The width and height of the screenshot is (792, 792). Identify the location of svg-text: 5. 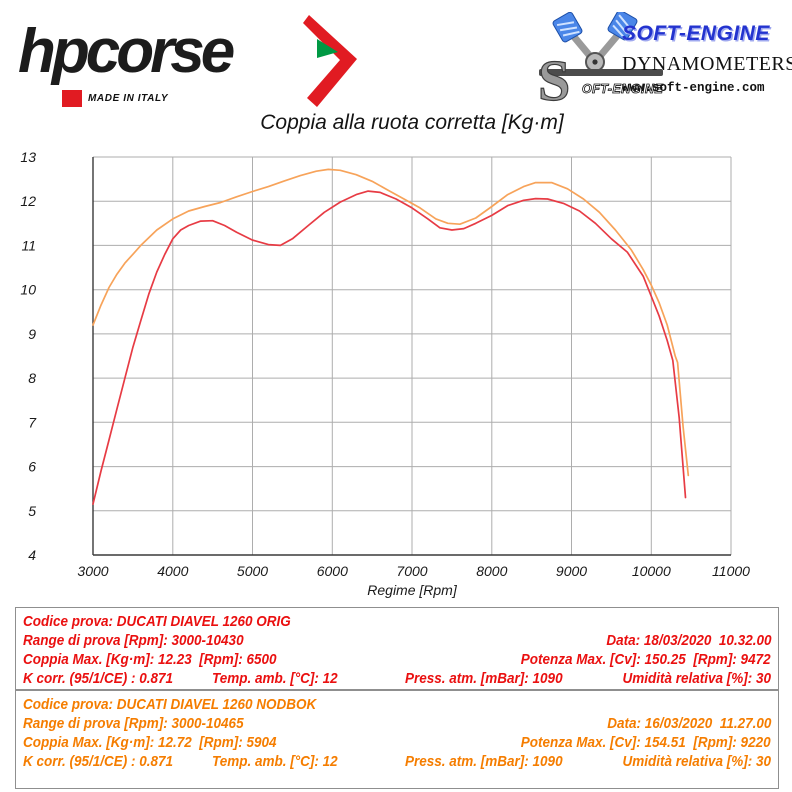
(32, 511).